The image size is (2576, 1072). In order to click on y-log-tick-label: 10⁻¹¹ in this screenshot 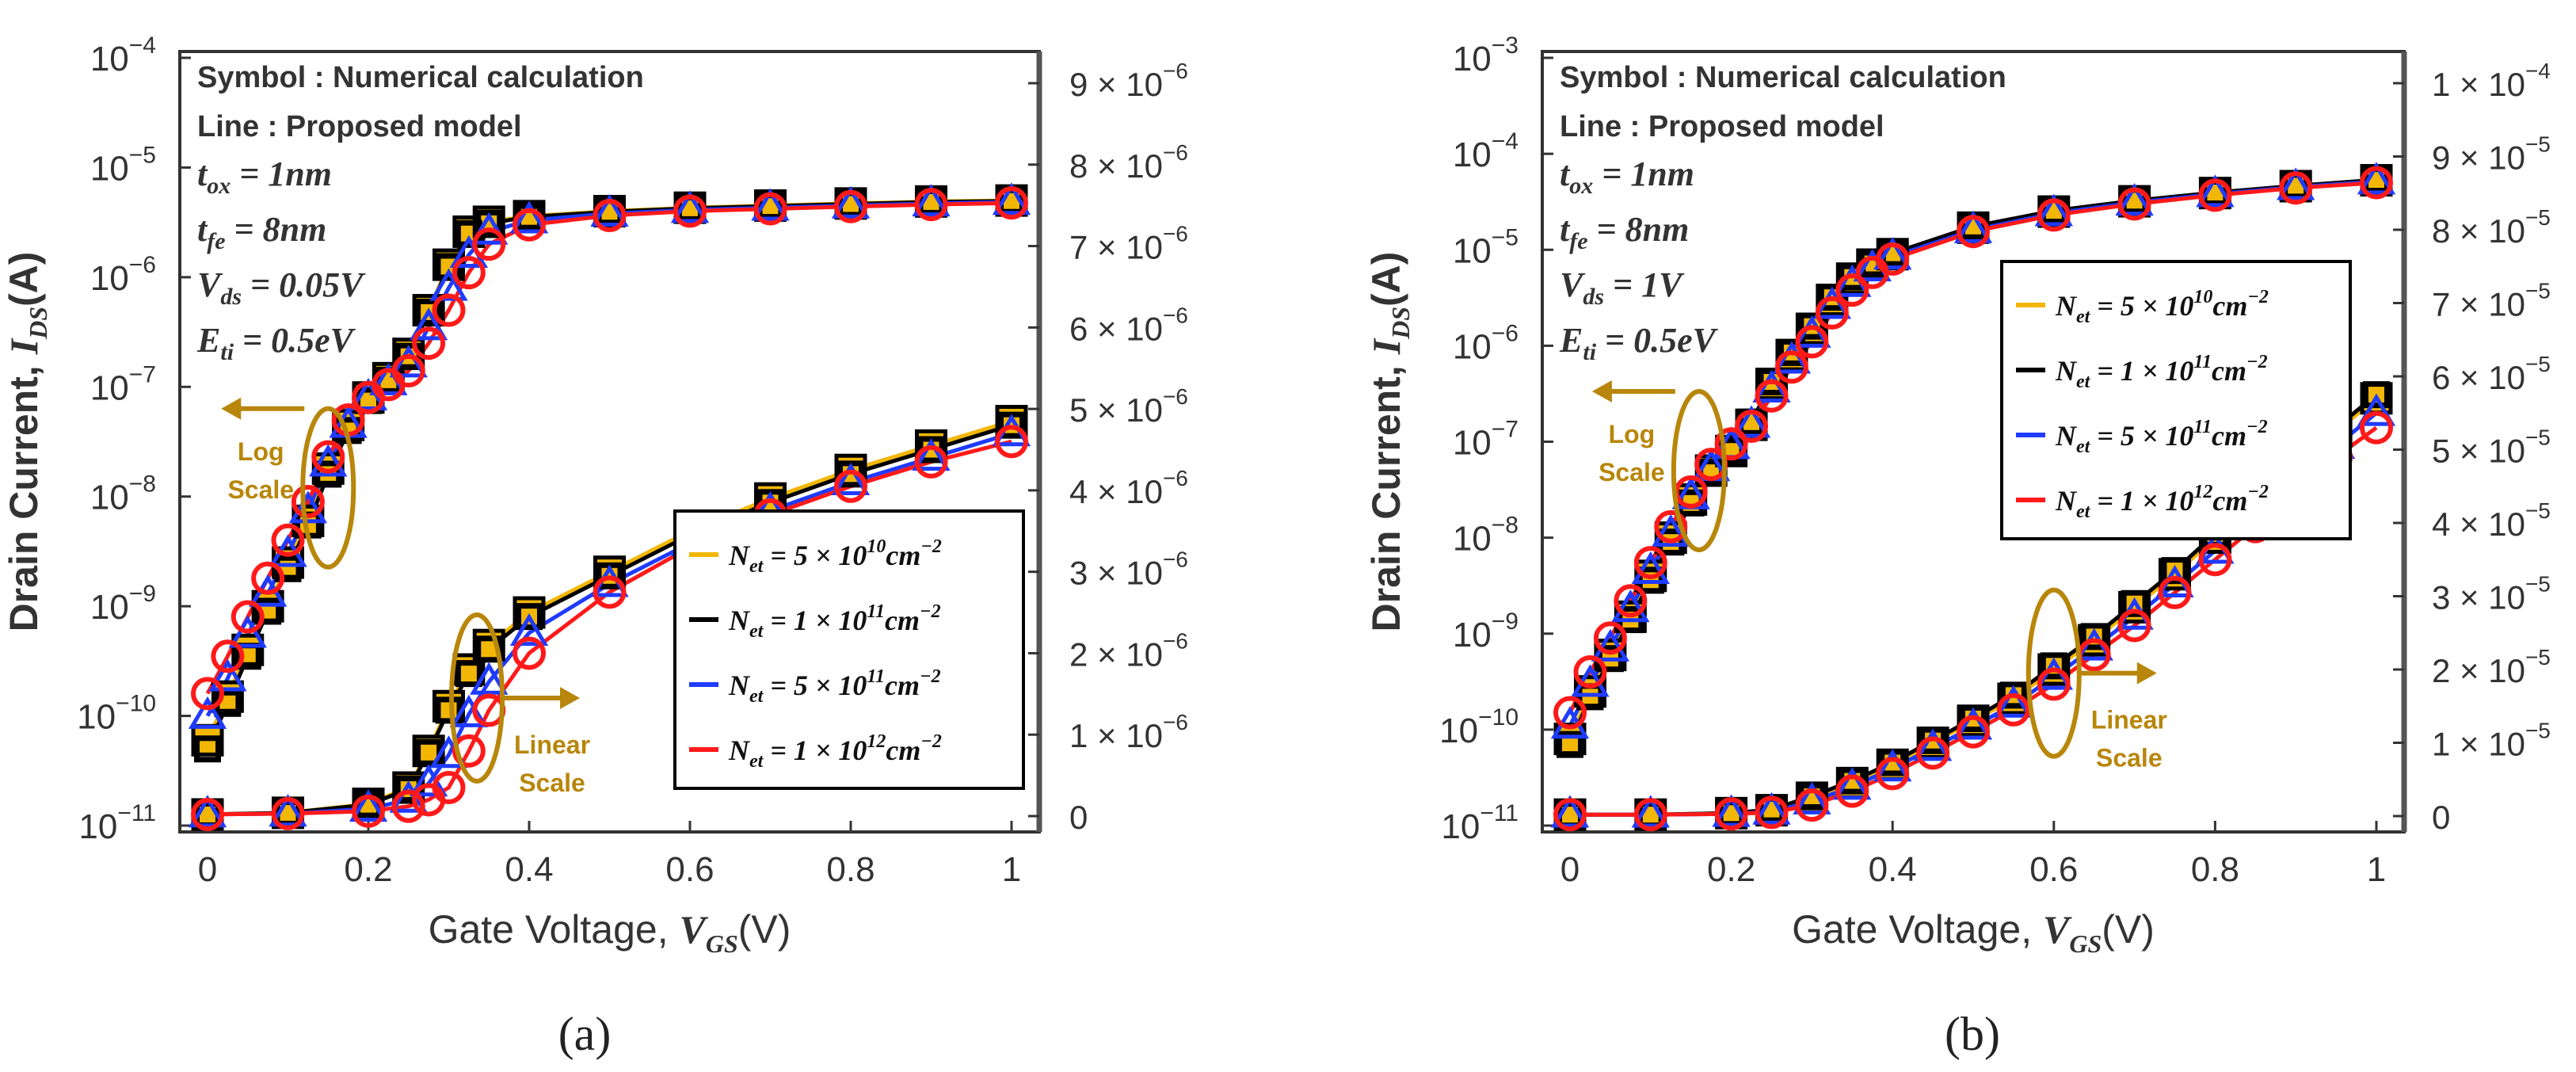, I will do `click(117, 823)`.